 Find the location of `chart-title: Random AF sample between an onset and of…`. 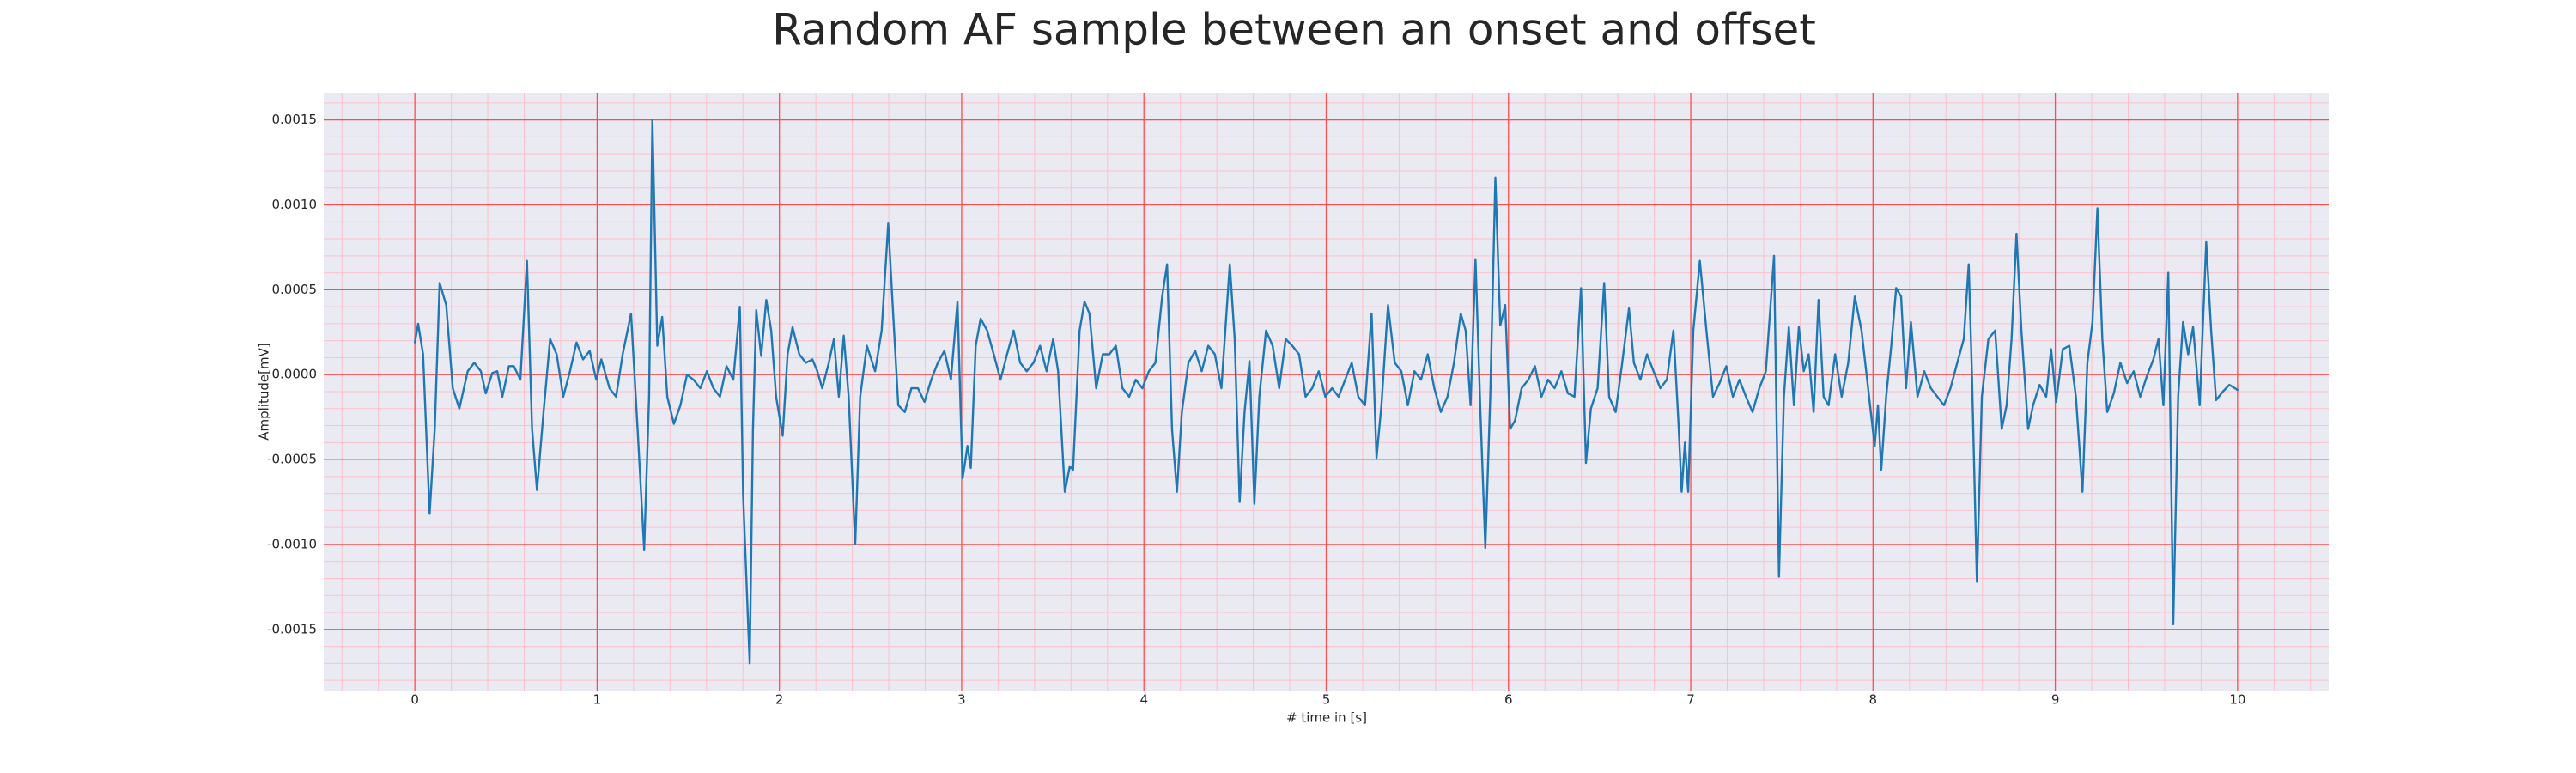

chart-title: Random AF sample between an onset and of… is located at coordinates (1294, 30).